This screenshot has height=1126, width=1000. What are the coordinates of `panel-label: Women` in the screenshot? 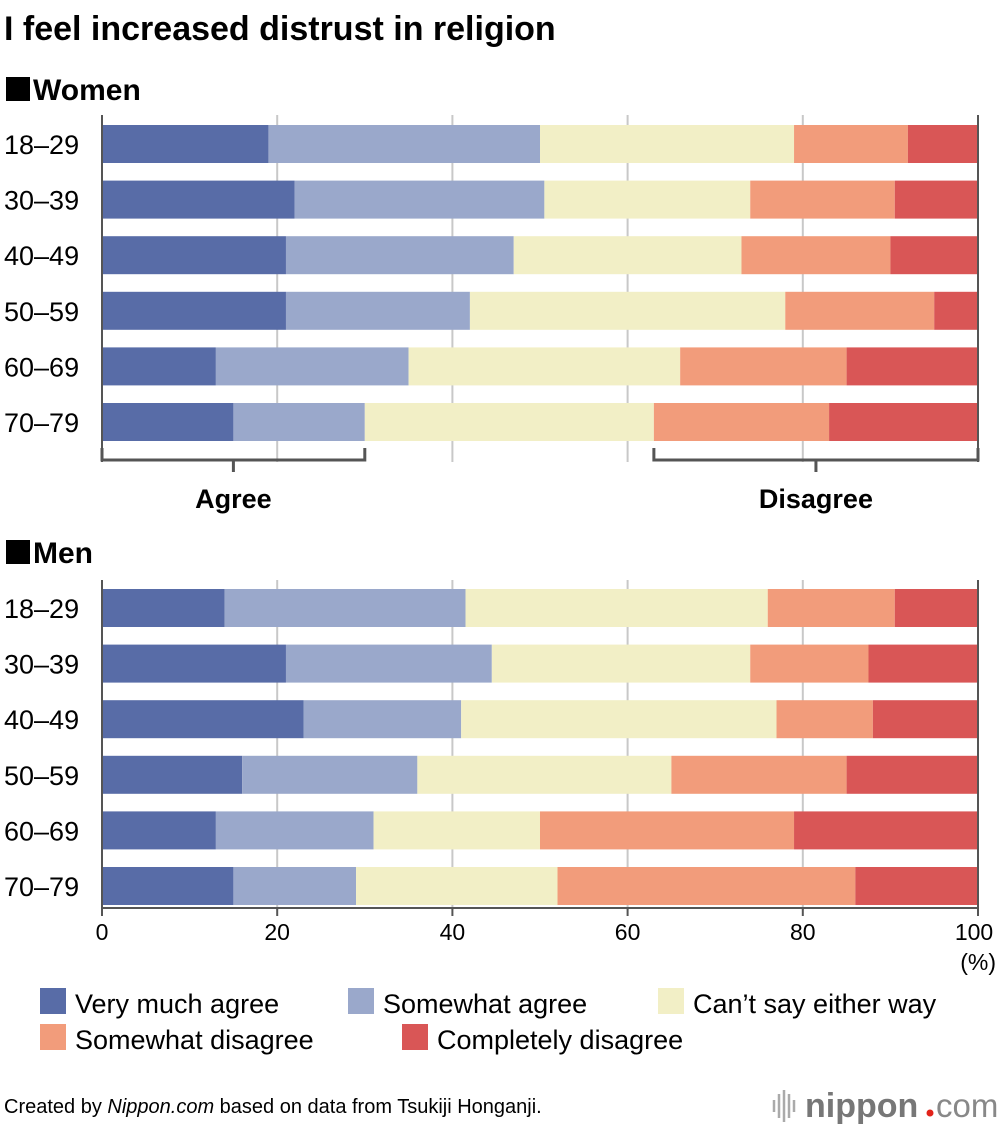 It's located at (87, 90).